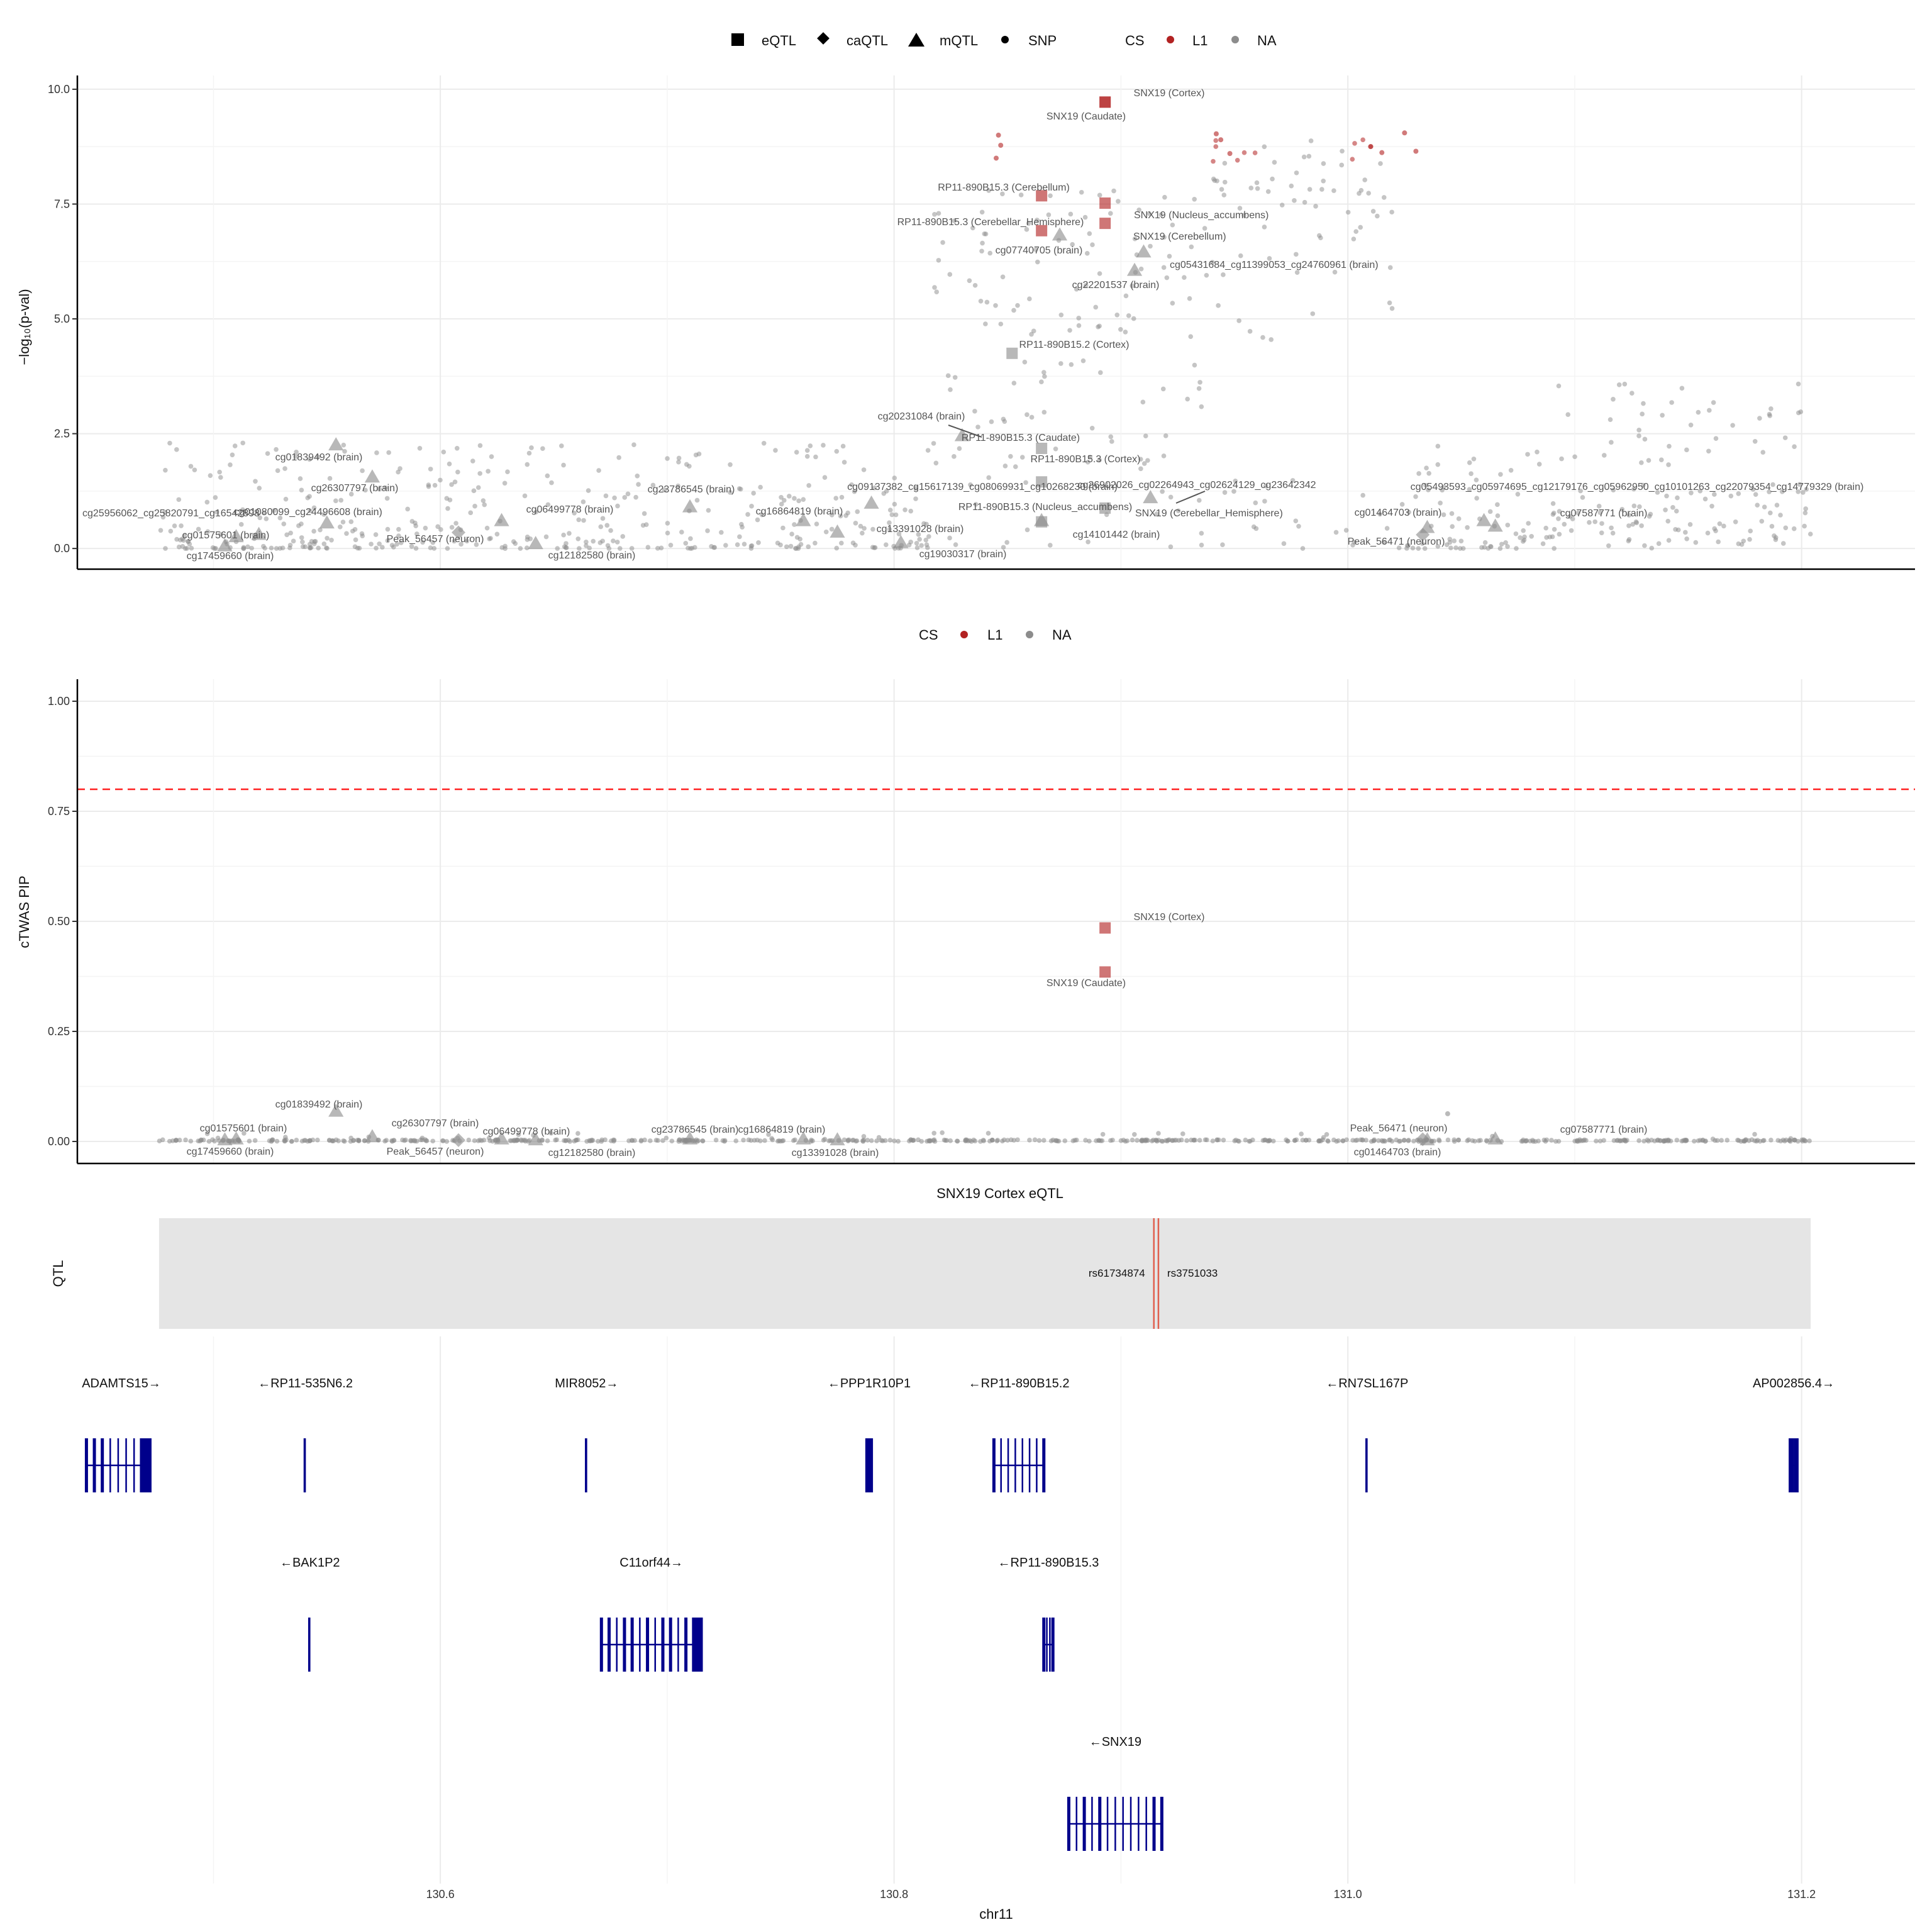  What do you see at coordinates (1399, 1128) in the screenshot?
I see `point-label: Peak_56471 (neuron)` at bounding box center [1399, 1128].